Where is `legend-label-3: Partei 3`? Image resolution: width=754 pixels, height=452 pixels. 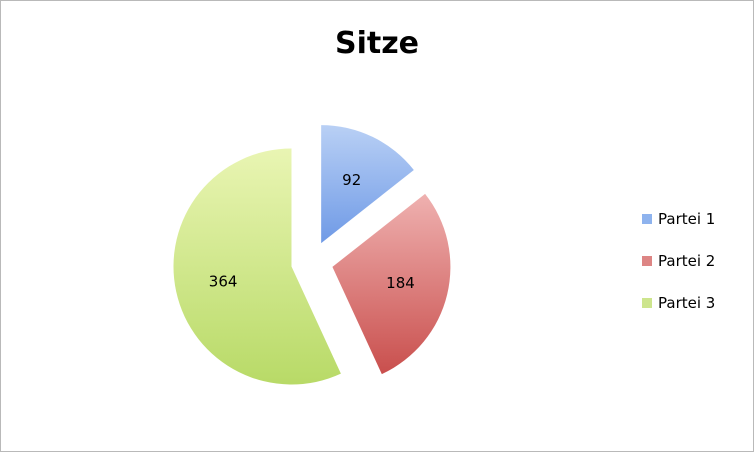
legend-label-3: Partei 3 is located at coordinates (687, 303).